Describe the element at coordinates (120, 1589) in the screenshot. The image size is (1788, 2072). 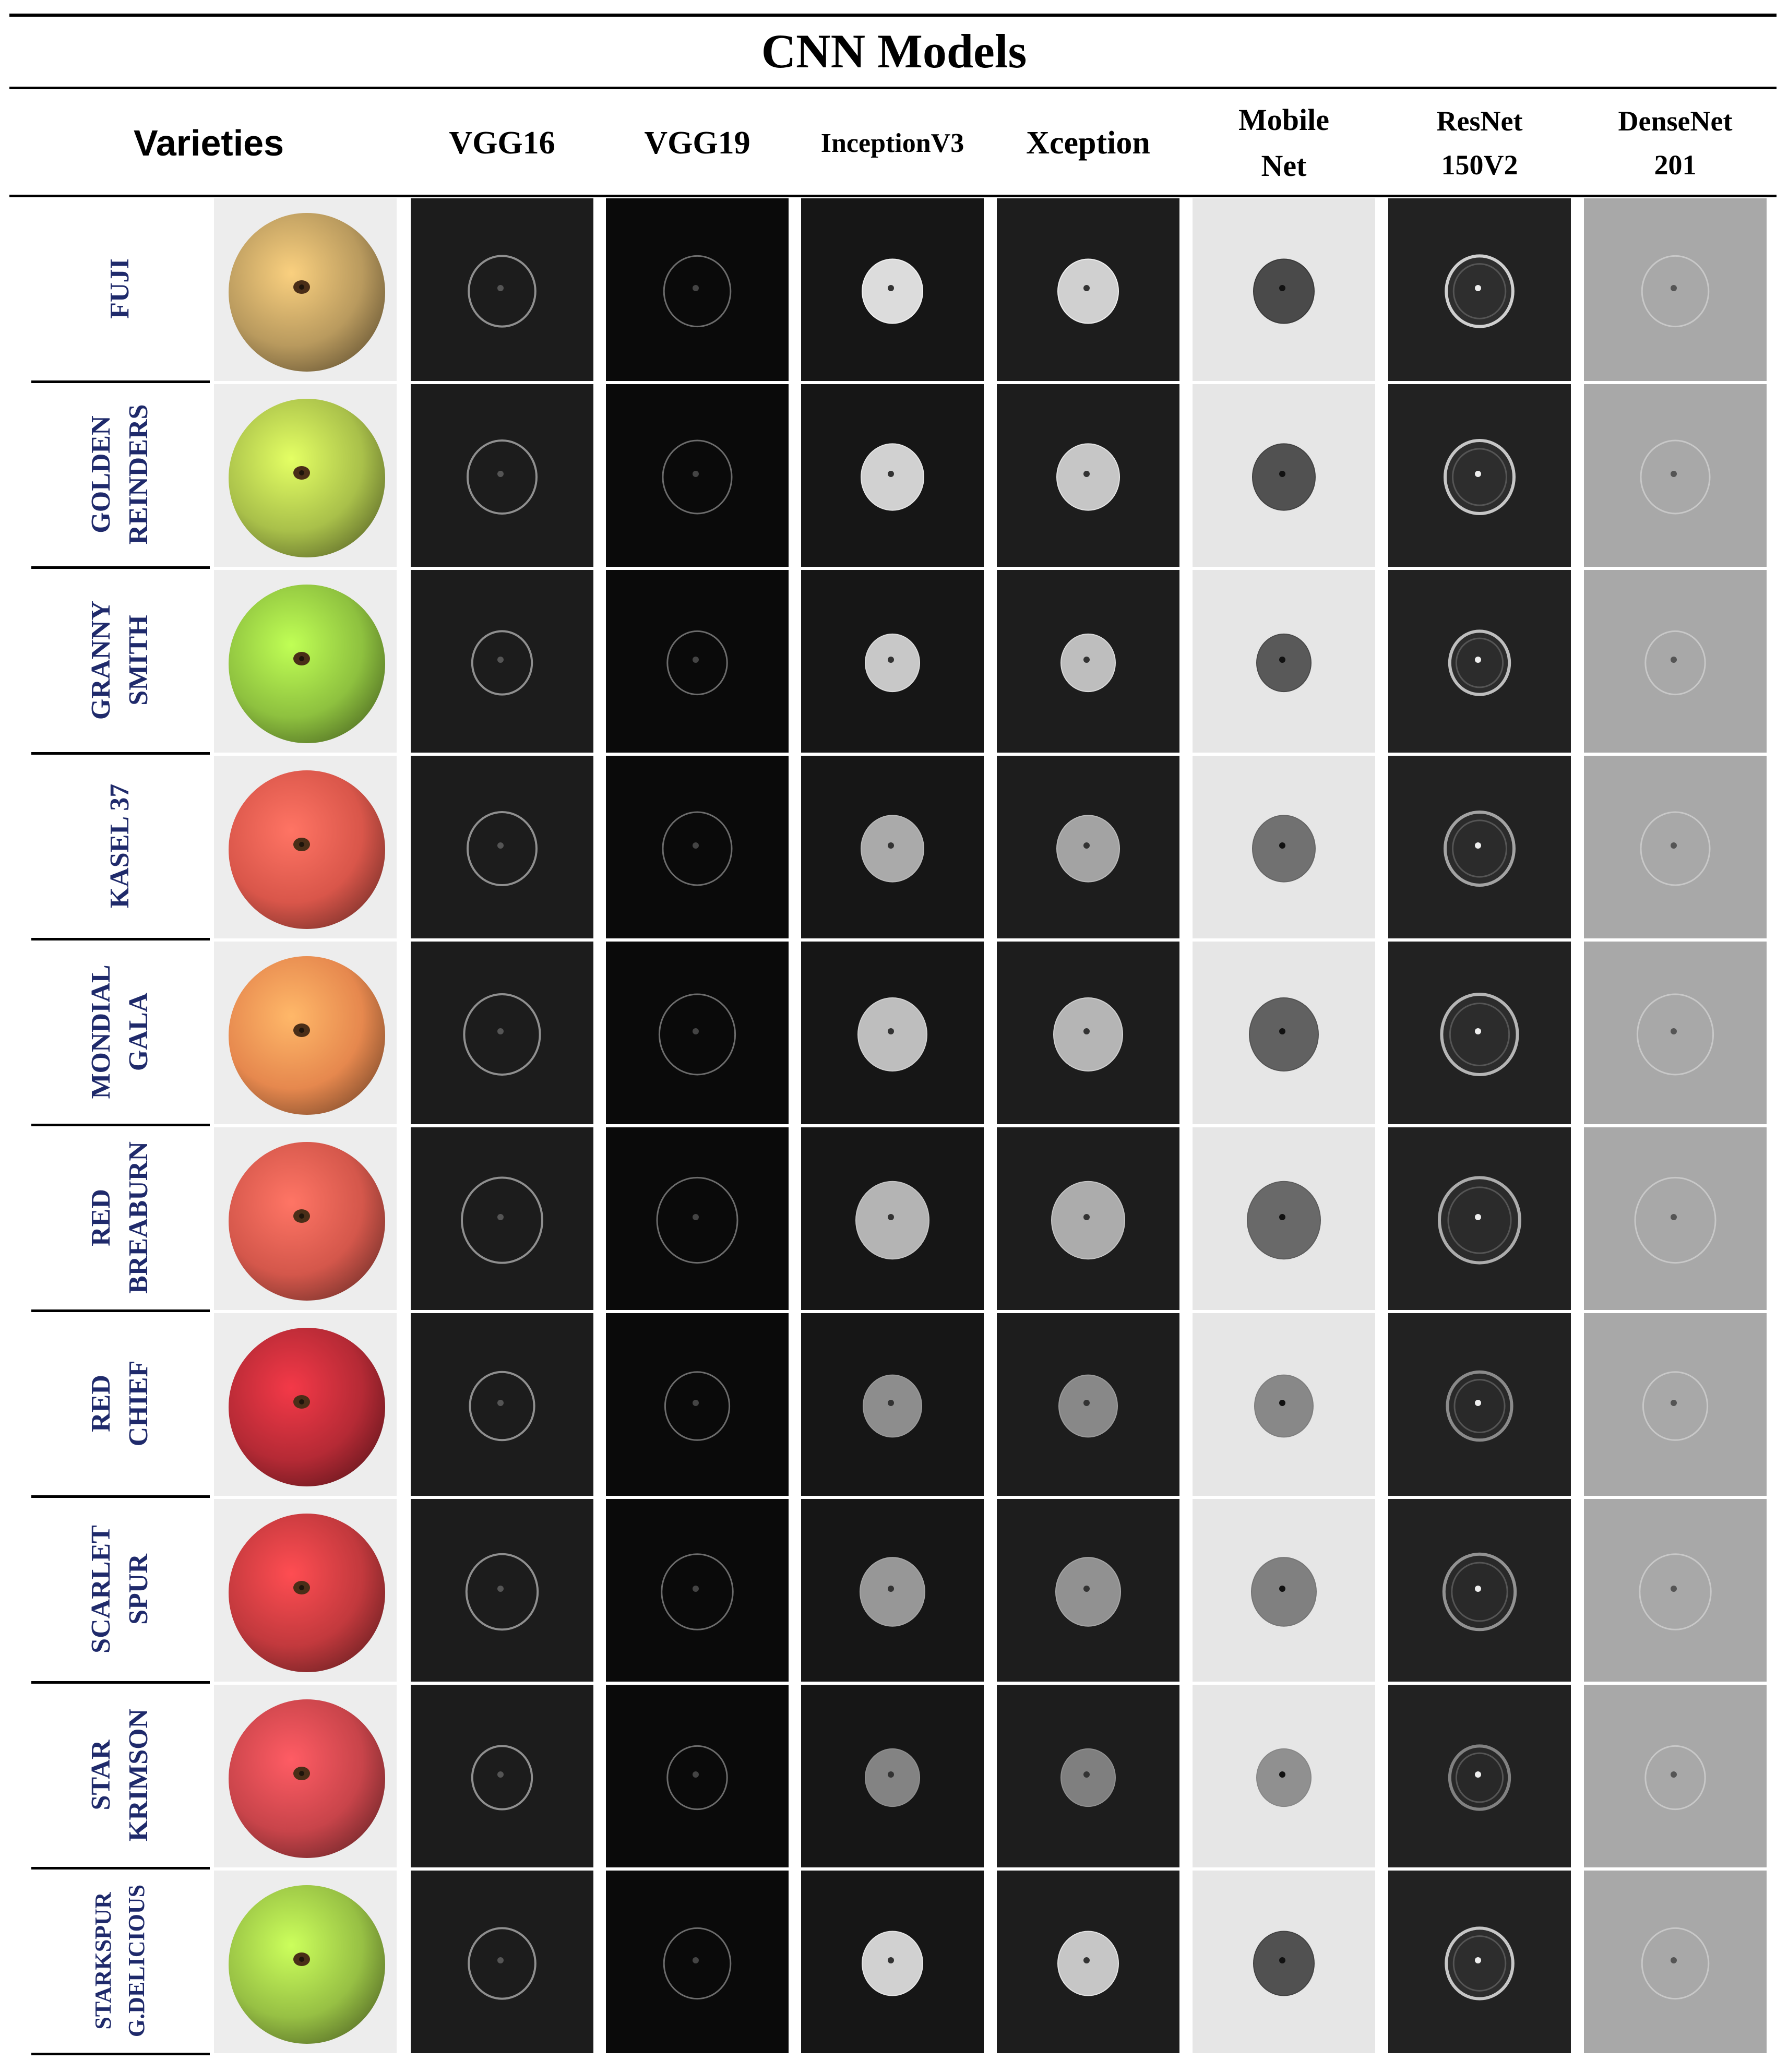
I see `variety-label: SCARLET SPUR` at that location.